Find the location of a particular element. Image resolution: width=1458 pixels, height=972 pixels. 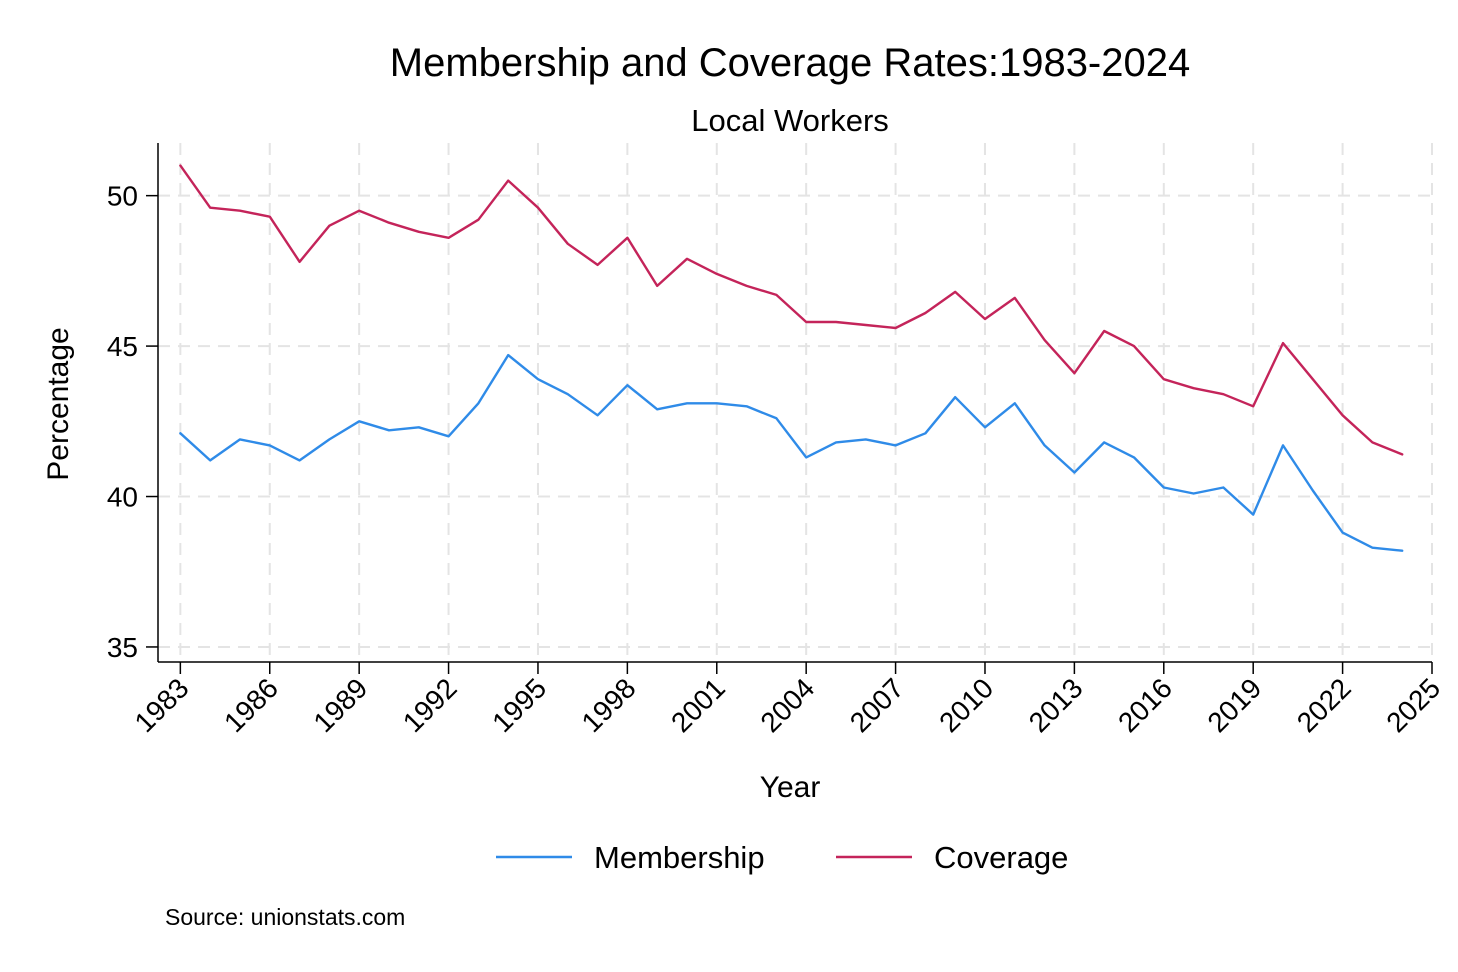

y-tick-label-50: 50 is located at coordinates (122, 196).